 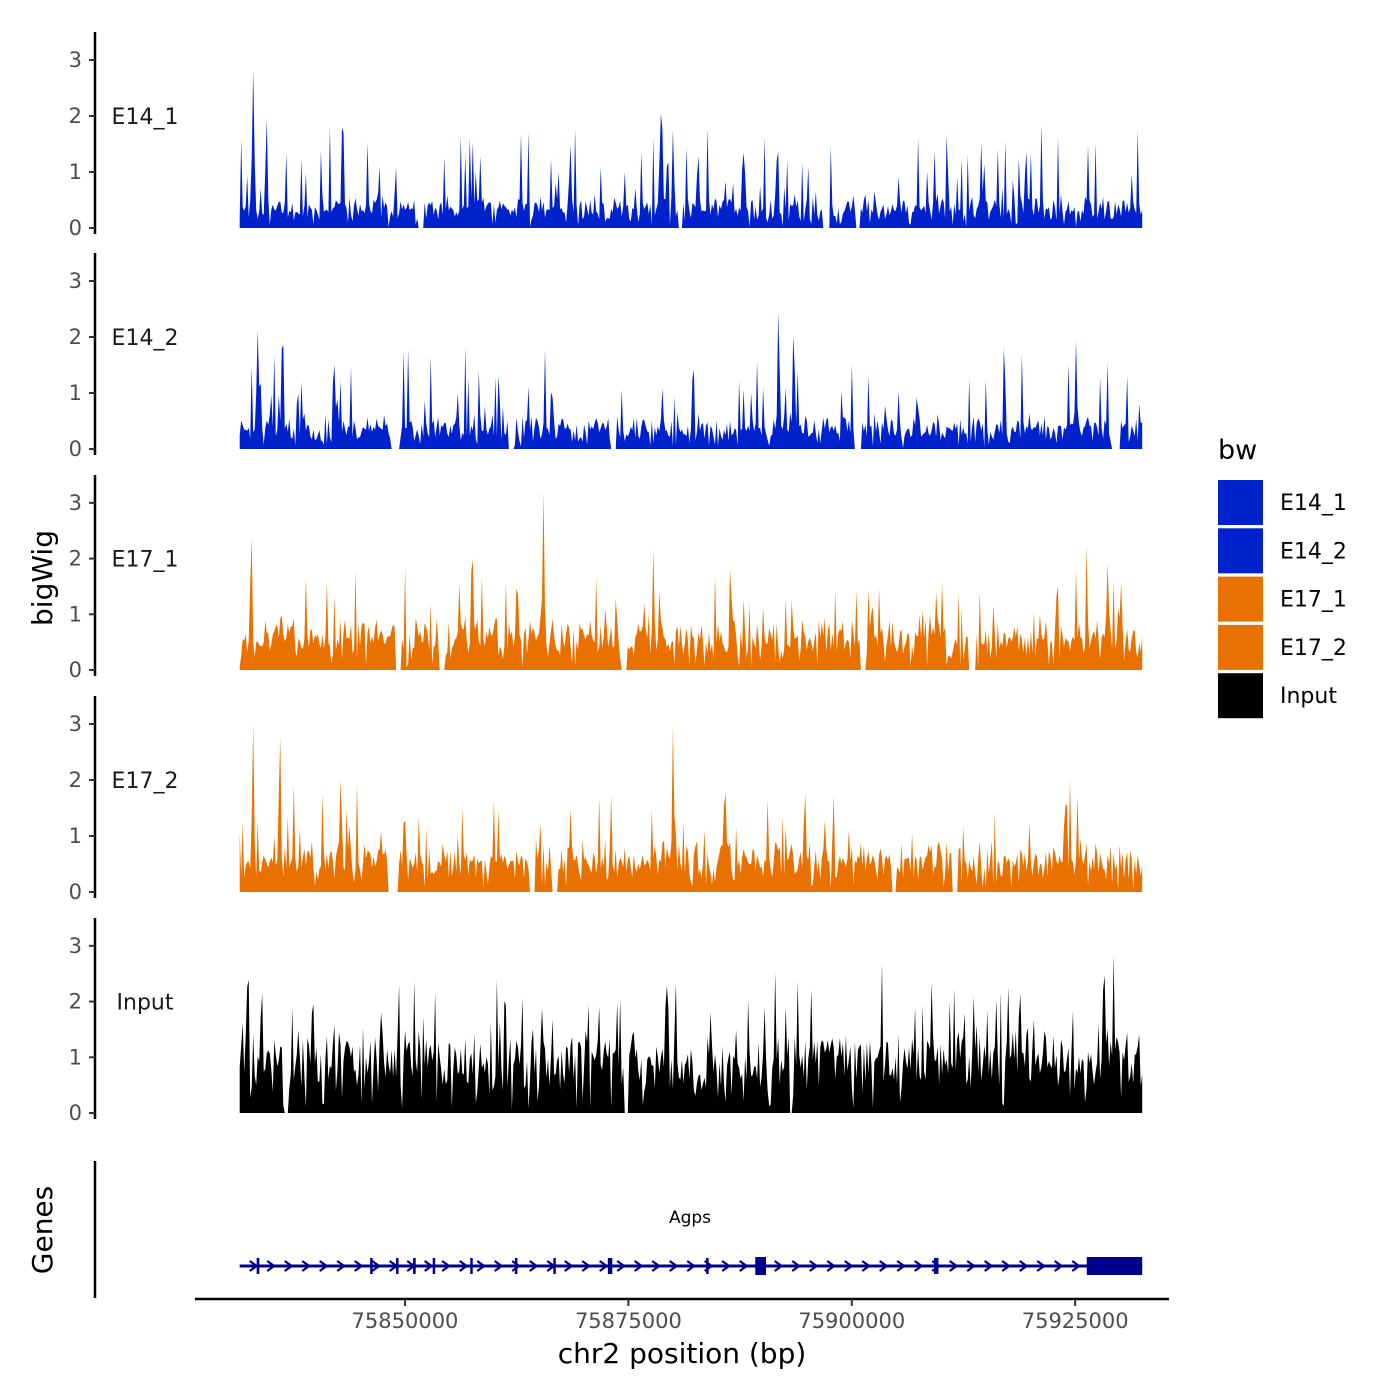 What do you see at coordinates (1237, 450) in the screenshot?
I see `legend-title: bw` at bounding box center [1237, 450].